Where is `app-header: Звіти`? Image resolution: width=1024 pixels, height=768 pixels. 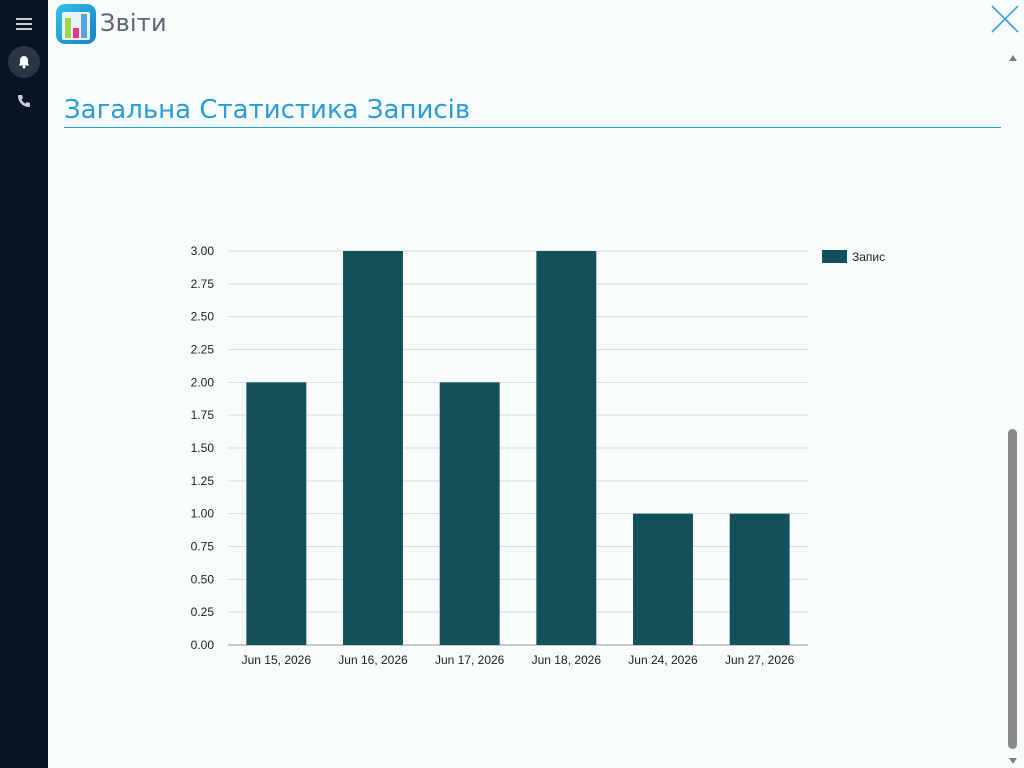
app-header: Звіти is located at coordinates (536, 24).